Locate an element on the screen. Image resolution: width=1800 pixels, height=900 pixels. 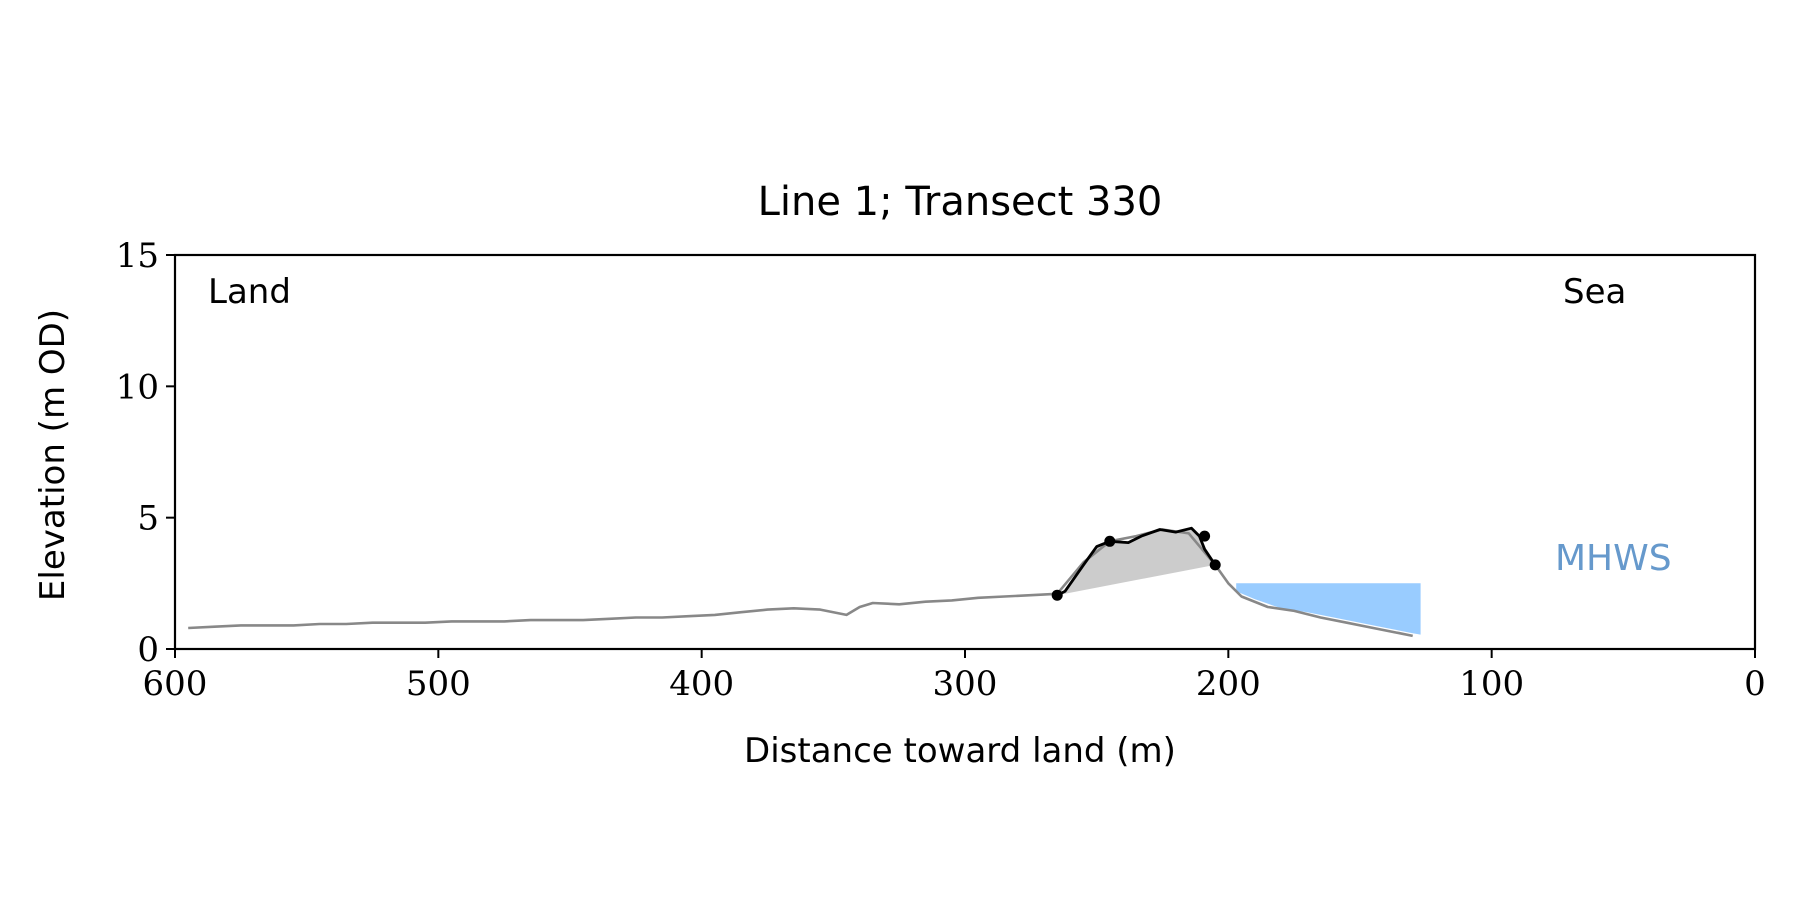
mhws-annotation: MHWS is located at coordinates (1613, 558).